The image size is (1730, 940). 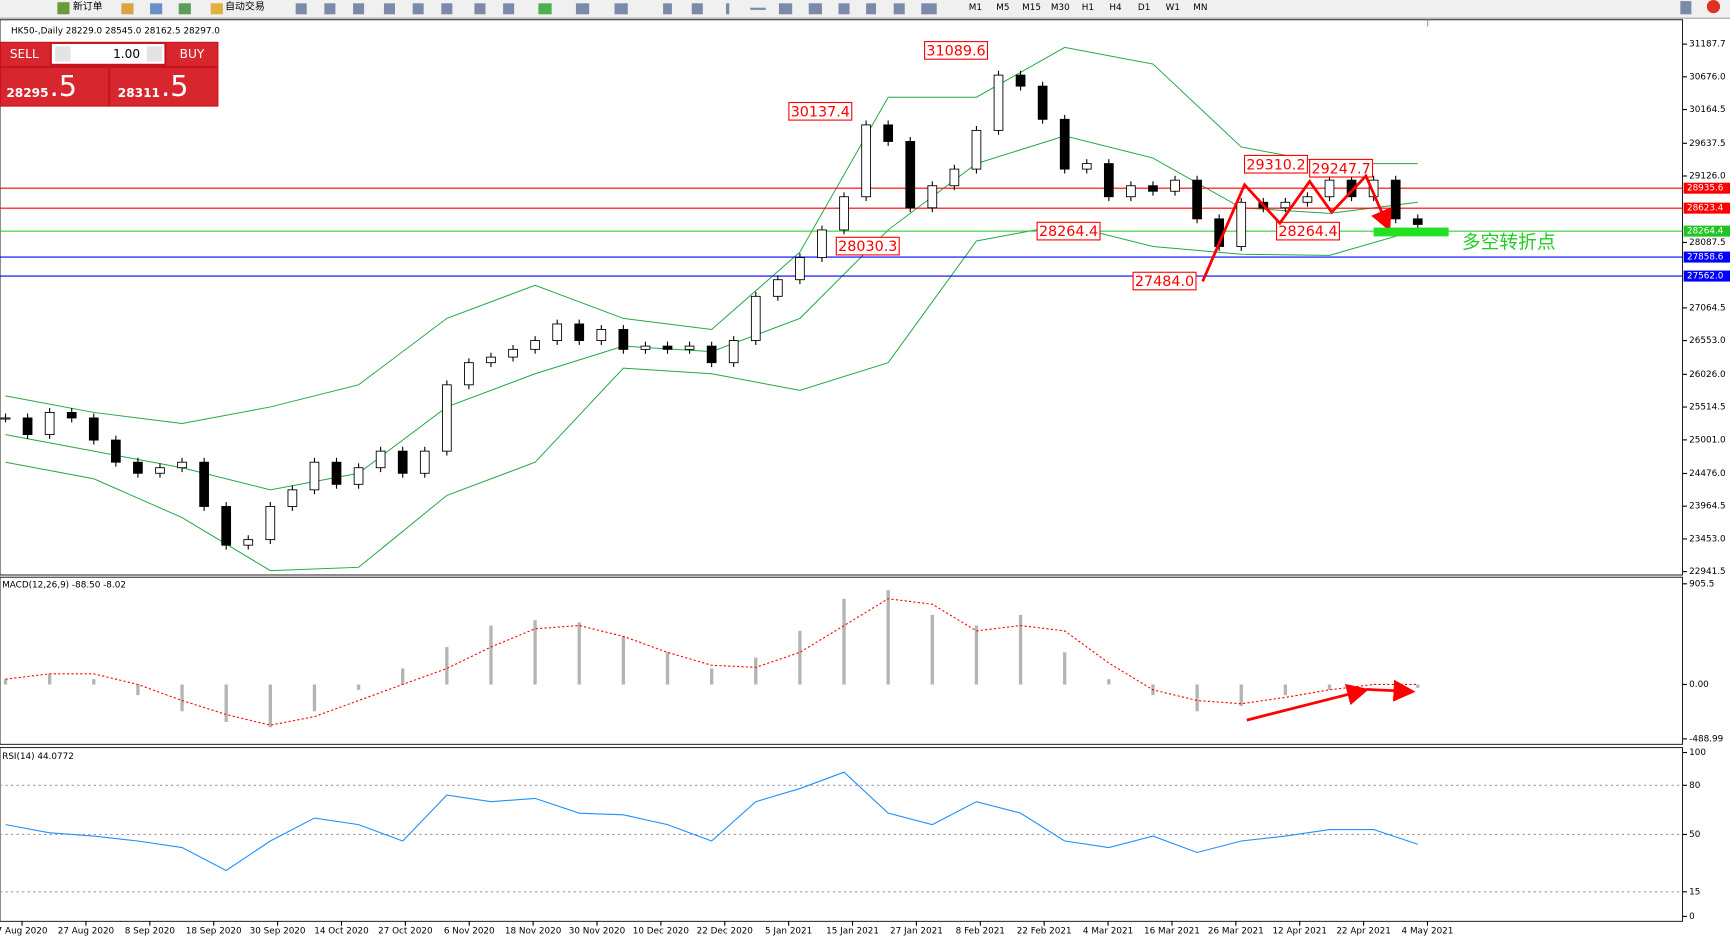 What do you see at coordinates (1707, 45) in the screenshot?
I see `y-tick-label: 31187.7` at bounding box center [1707, 45].